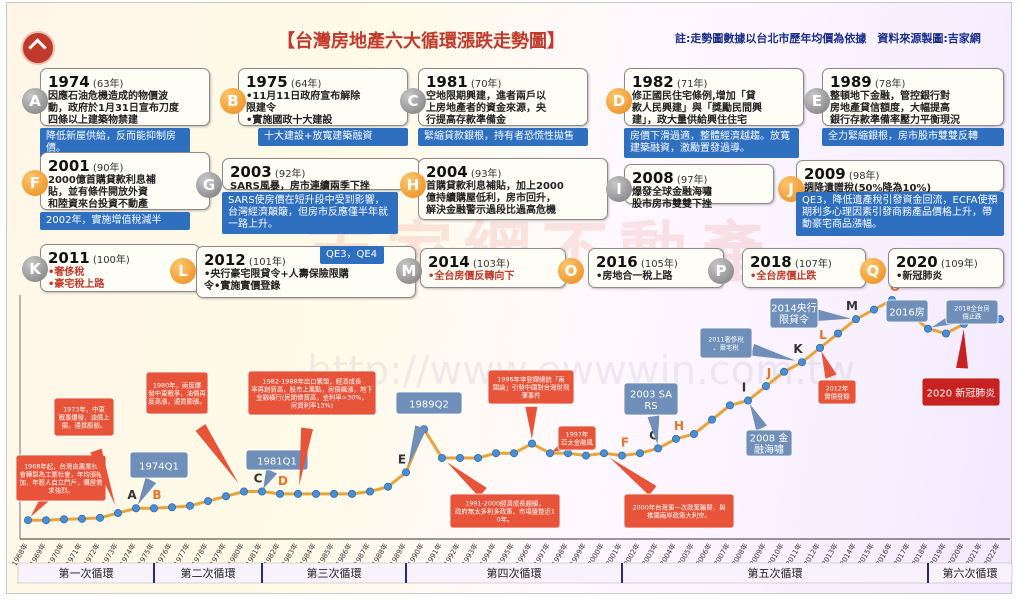 This screenshot has height=600, width=1024. I want to click on event-year: 2012, so click(225, 260).